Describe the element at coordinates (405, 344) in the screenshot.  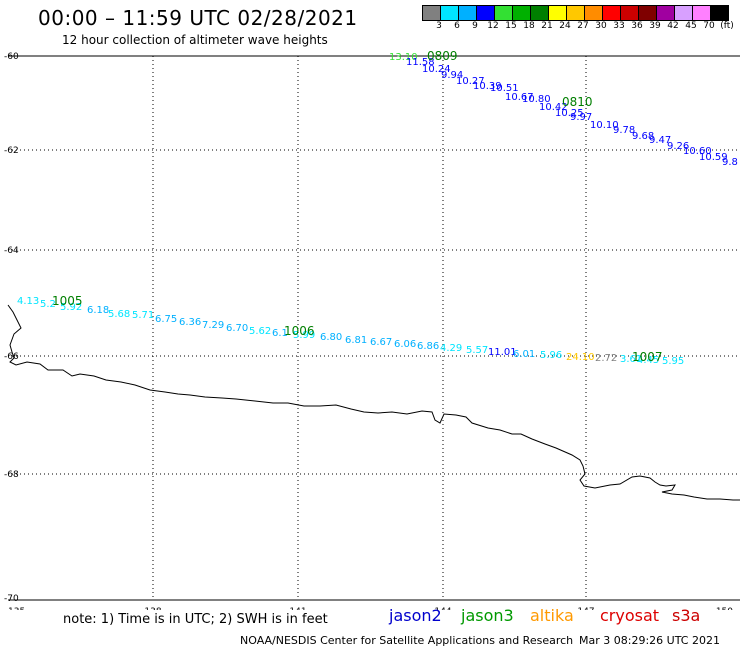
I see `wave-height-value: 6.06` at that location.